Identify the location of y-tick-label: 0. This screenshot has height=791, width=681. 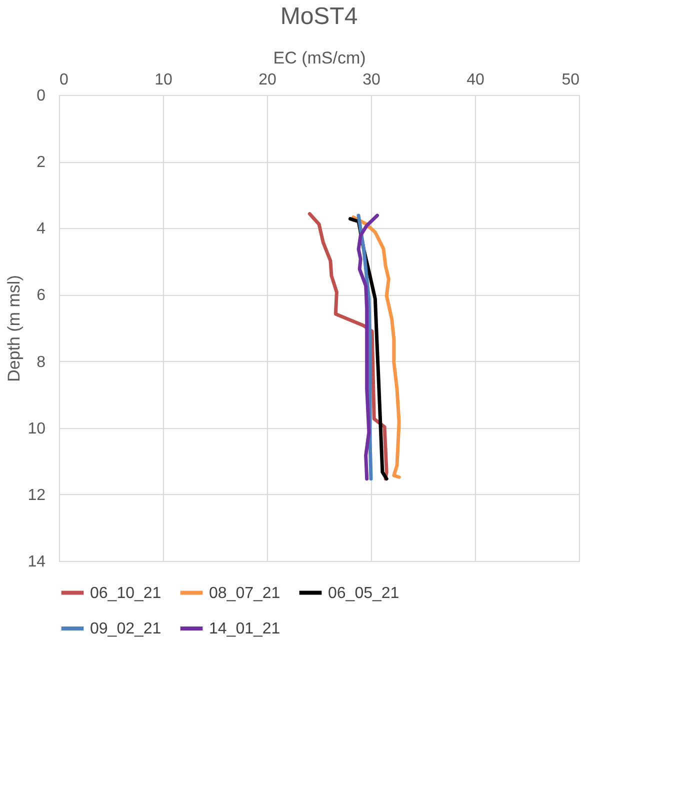
(41, 96).